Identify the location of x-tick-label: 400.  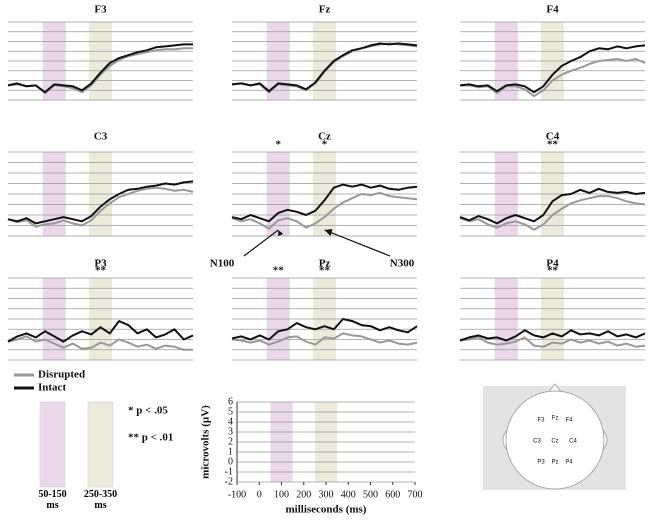
(348, 494).